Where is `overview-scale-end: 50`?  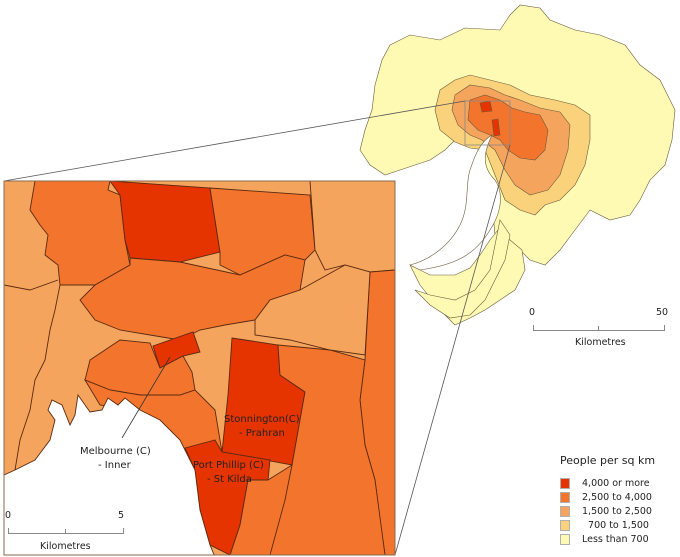
overview-scale-end: 50 is located at coordinates (662, 312).